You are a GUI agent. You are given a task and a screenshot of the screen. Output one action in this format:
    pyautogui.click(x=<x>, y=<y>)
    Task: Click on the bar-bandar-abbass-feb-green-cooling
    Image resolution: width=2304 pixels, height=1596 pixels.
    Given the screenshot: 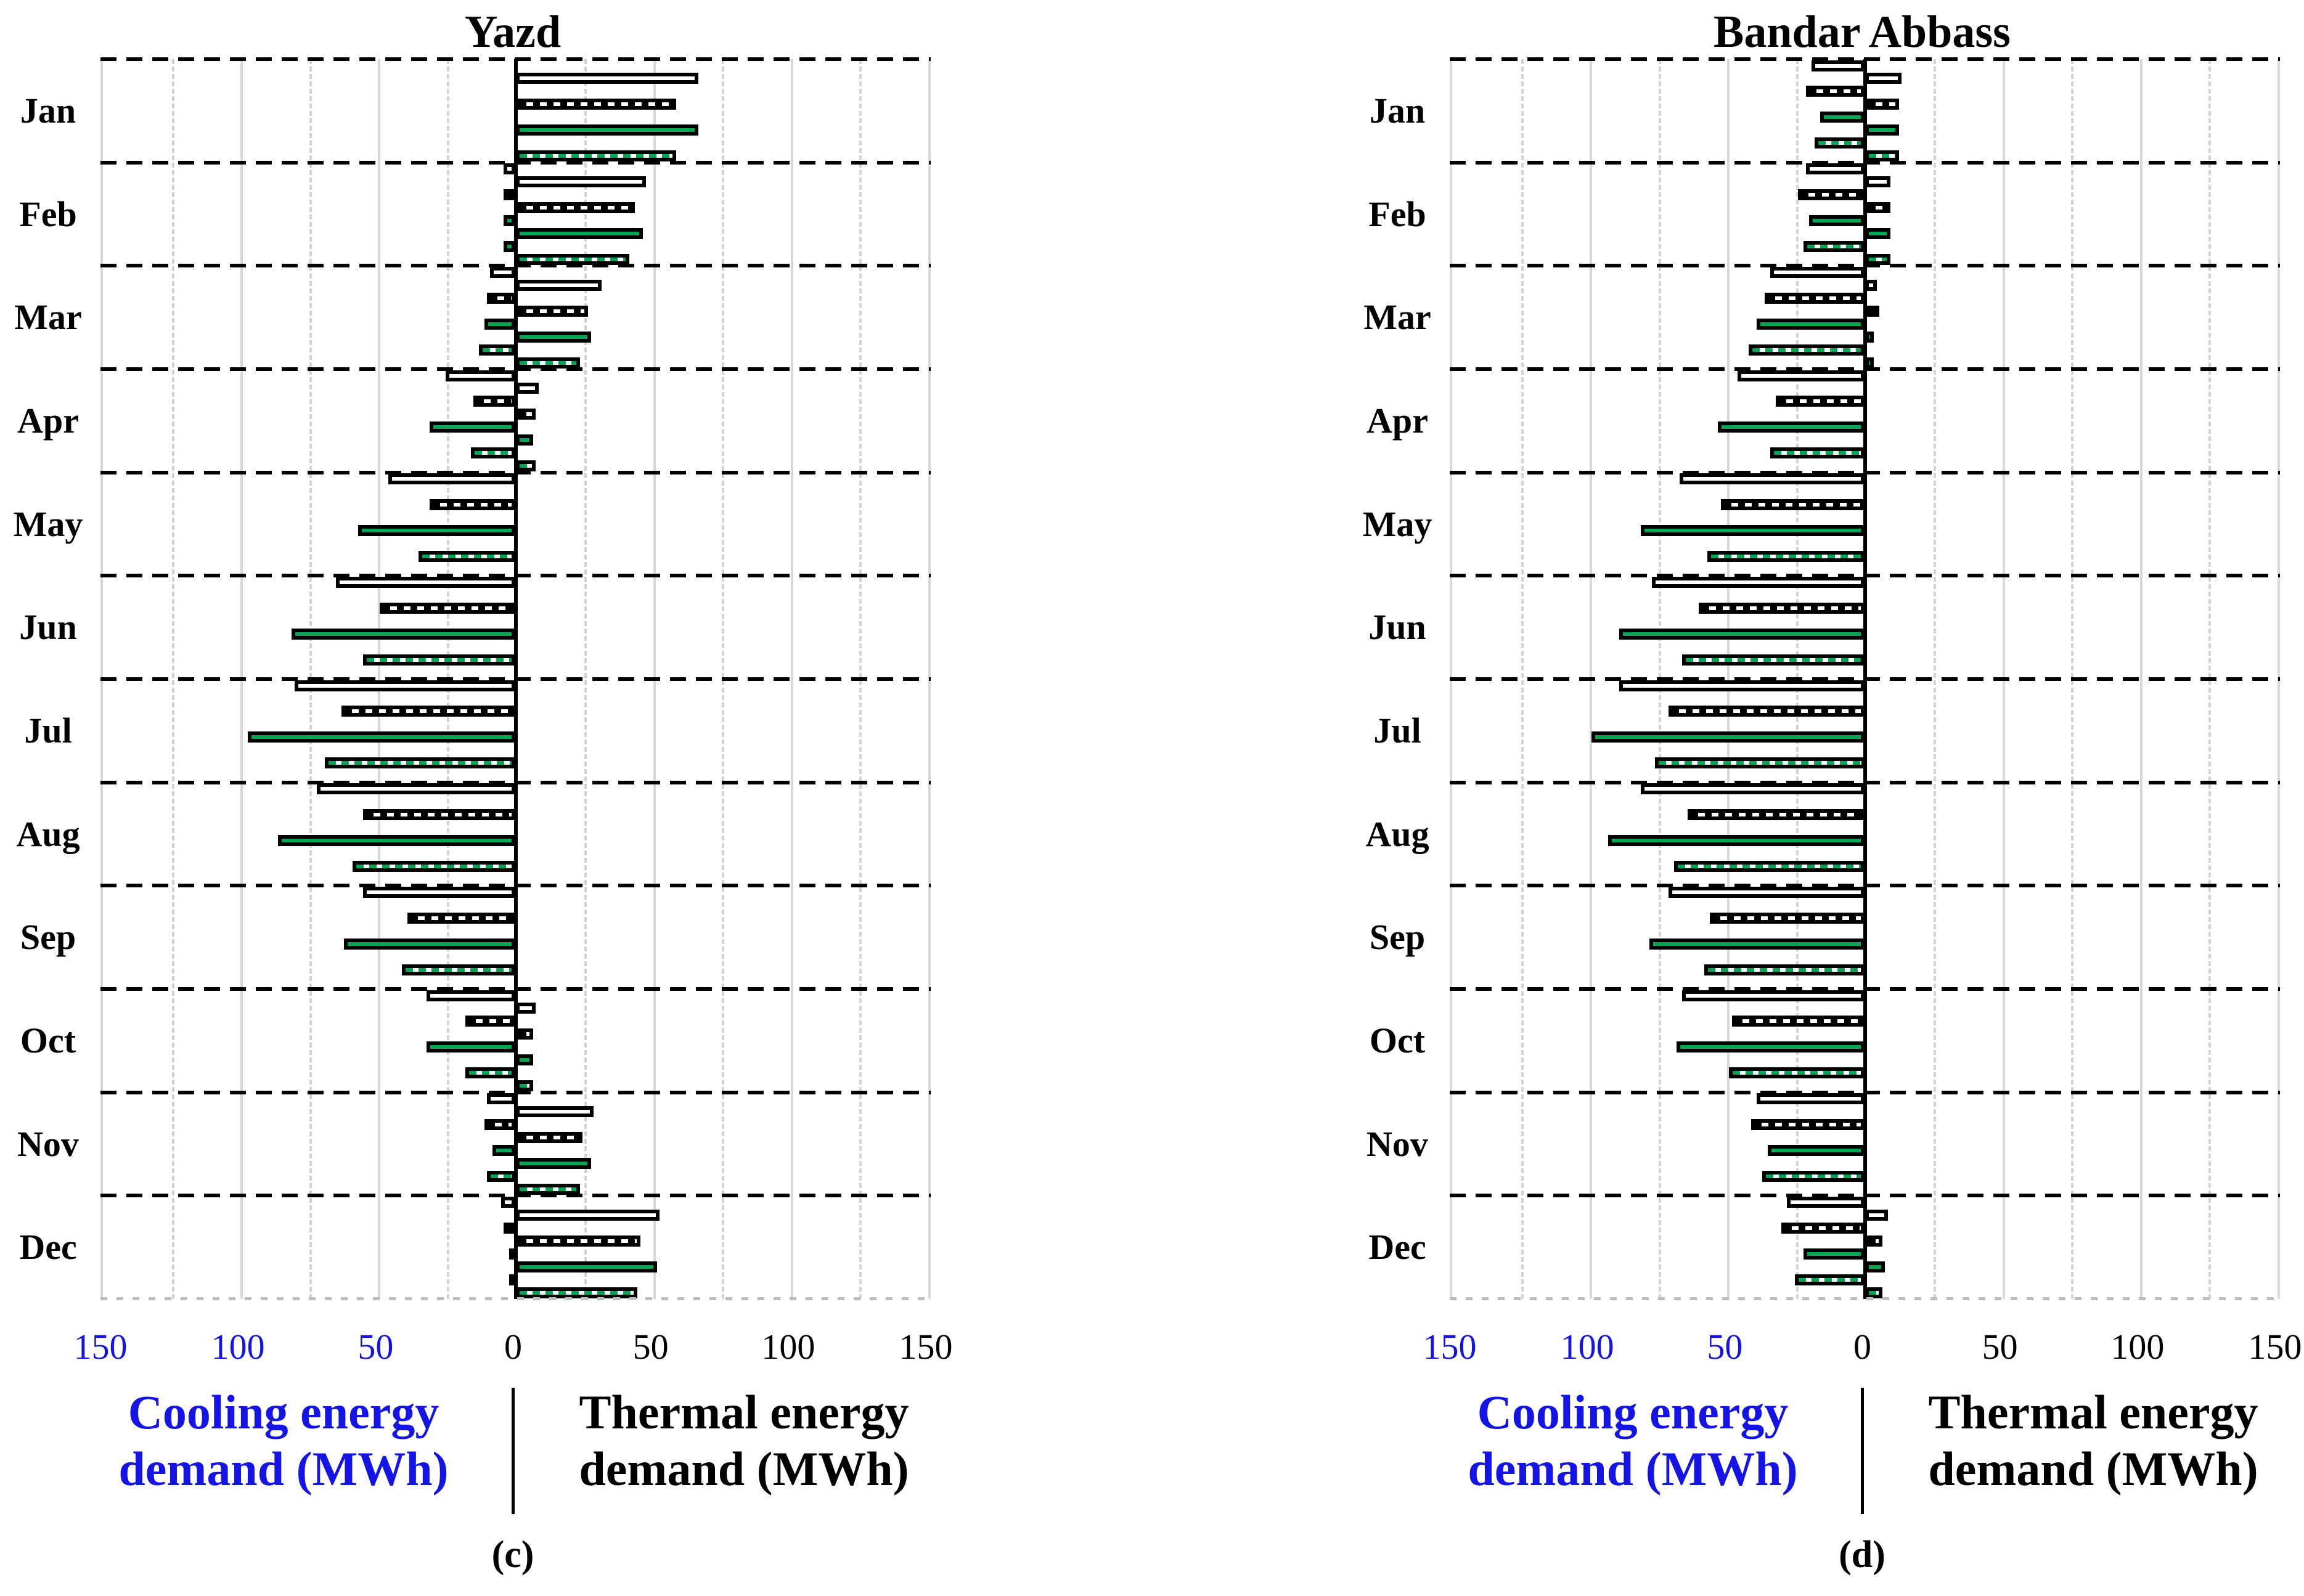 What is the action you would take?
    pyautogui.click(x=1836, y=220)
    